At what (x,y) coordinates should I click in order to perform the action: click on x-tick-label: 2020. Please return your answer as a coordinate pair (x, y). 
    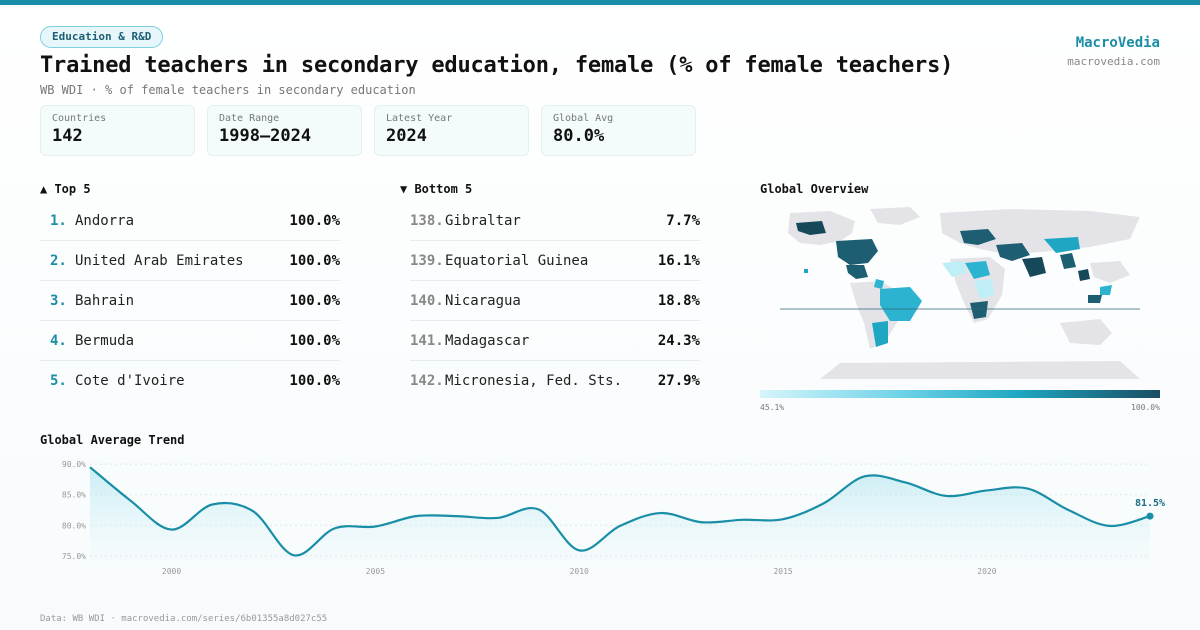
    Looking at the image, I should click on (986, 571).